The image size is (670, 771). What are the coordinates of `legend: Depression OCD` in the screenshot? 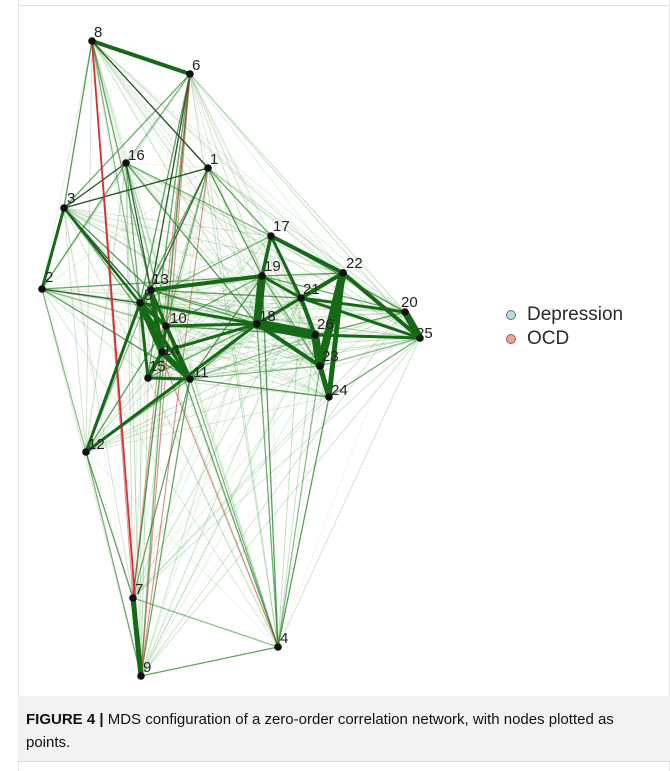 It's located at (564, 327).